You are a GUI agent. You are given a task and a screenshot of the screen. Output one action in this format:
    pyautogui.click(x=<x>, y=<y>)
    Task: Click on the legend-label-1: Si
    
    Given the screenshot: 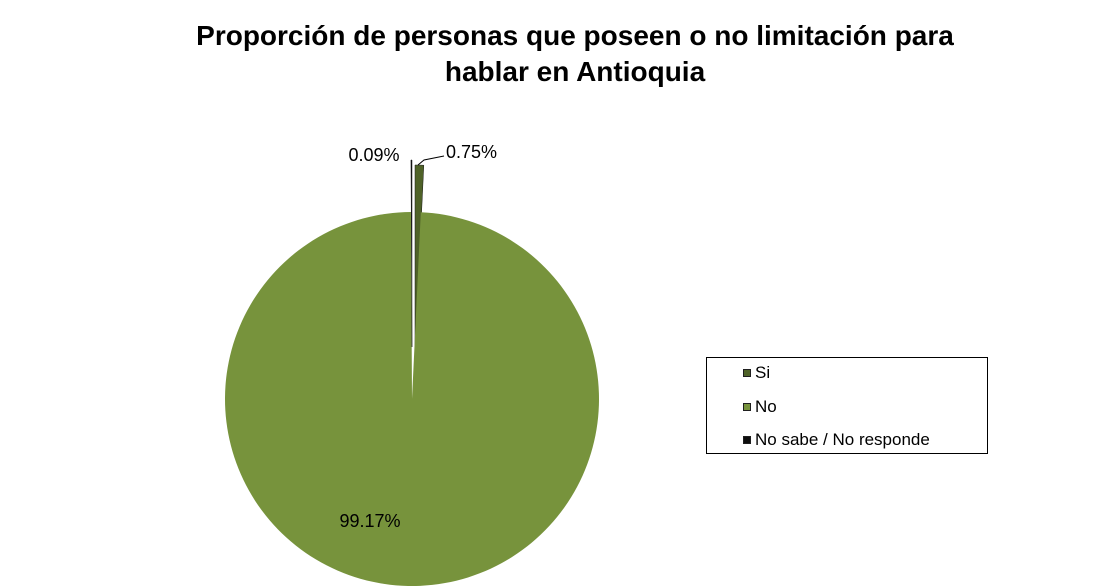 What is the action you would take?
    pyautogui.click(x=763, y=372)
    